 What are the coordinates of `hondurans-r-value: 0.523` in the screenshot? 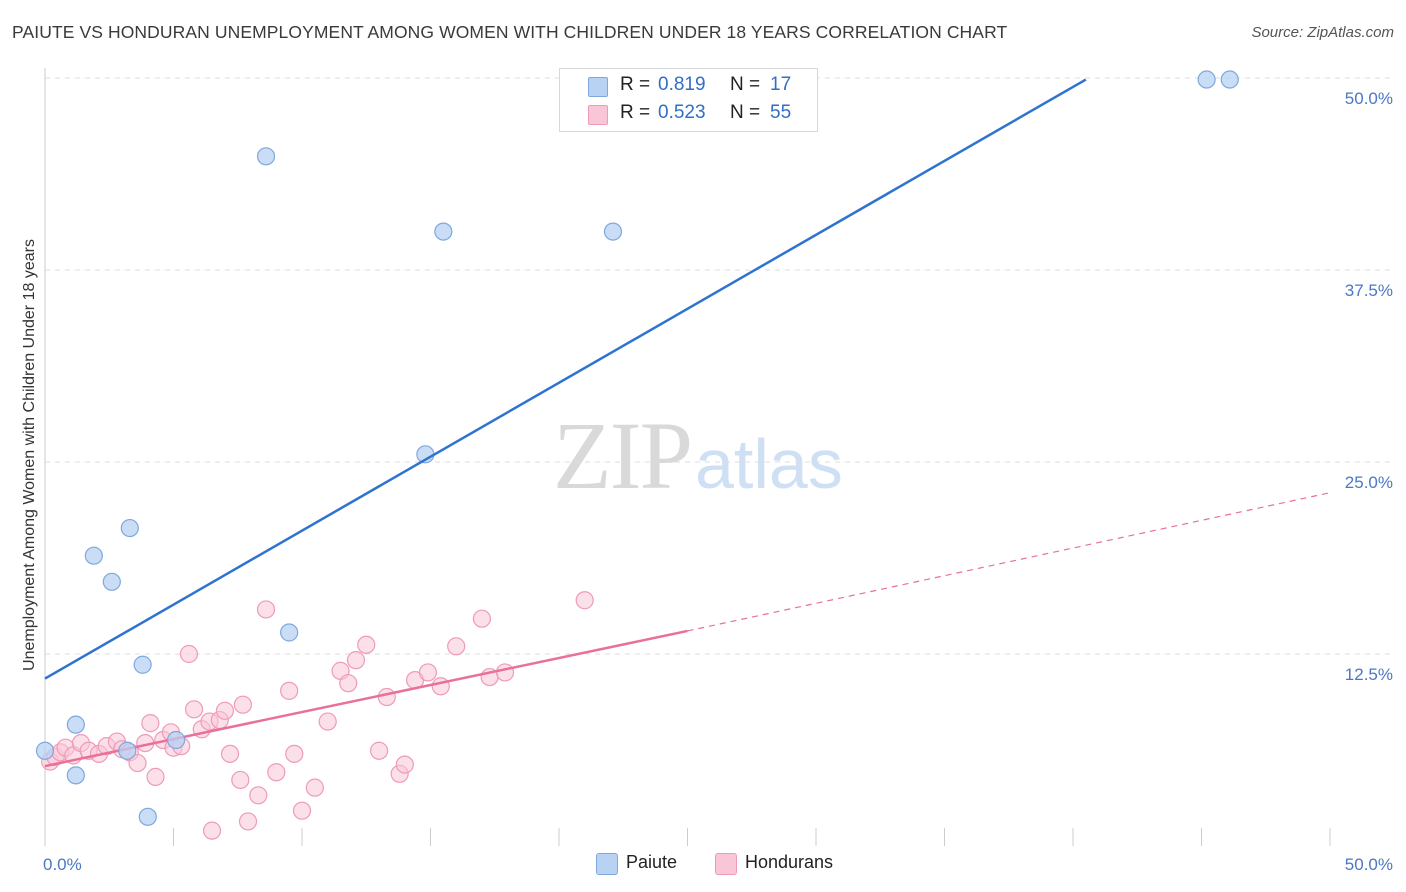 It's located at (682, 112).